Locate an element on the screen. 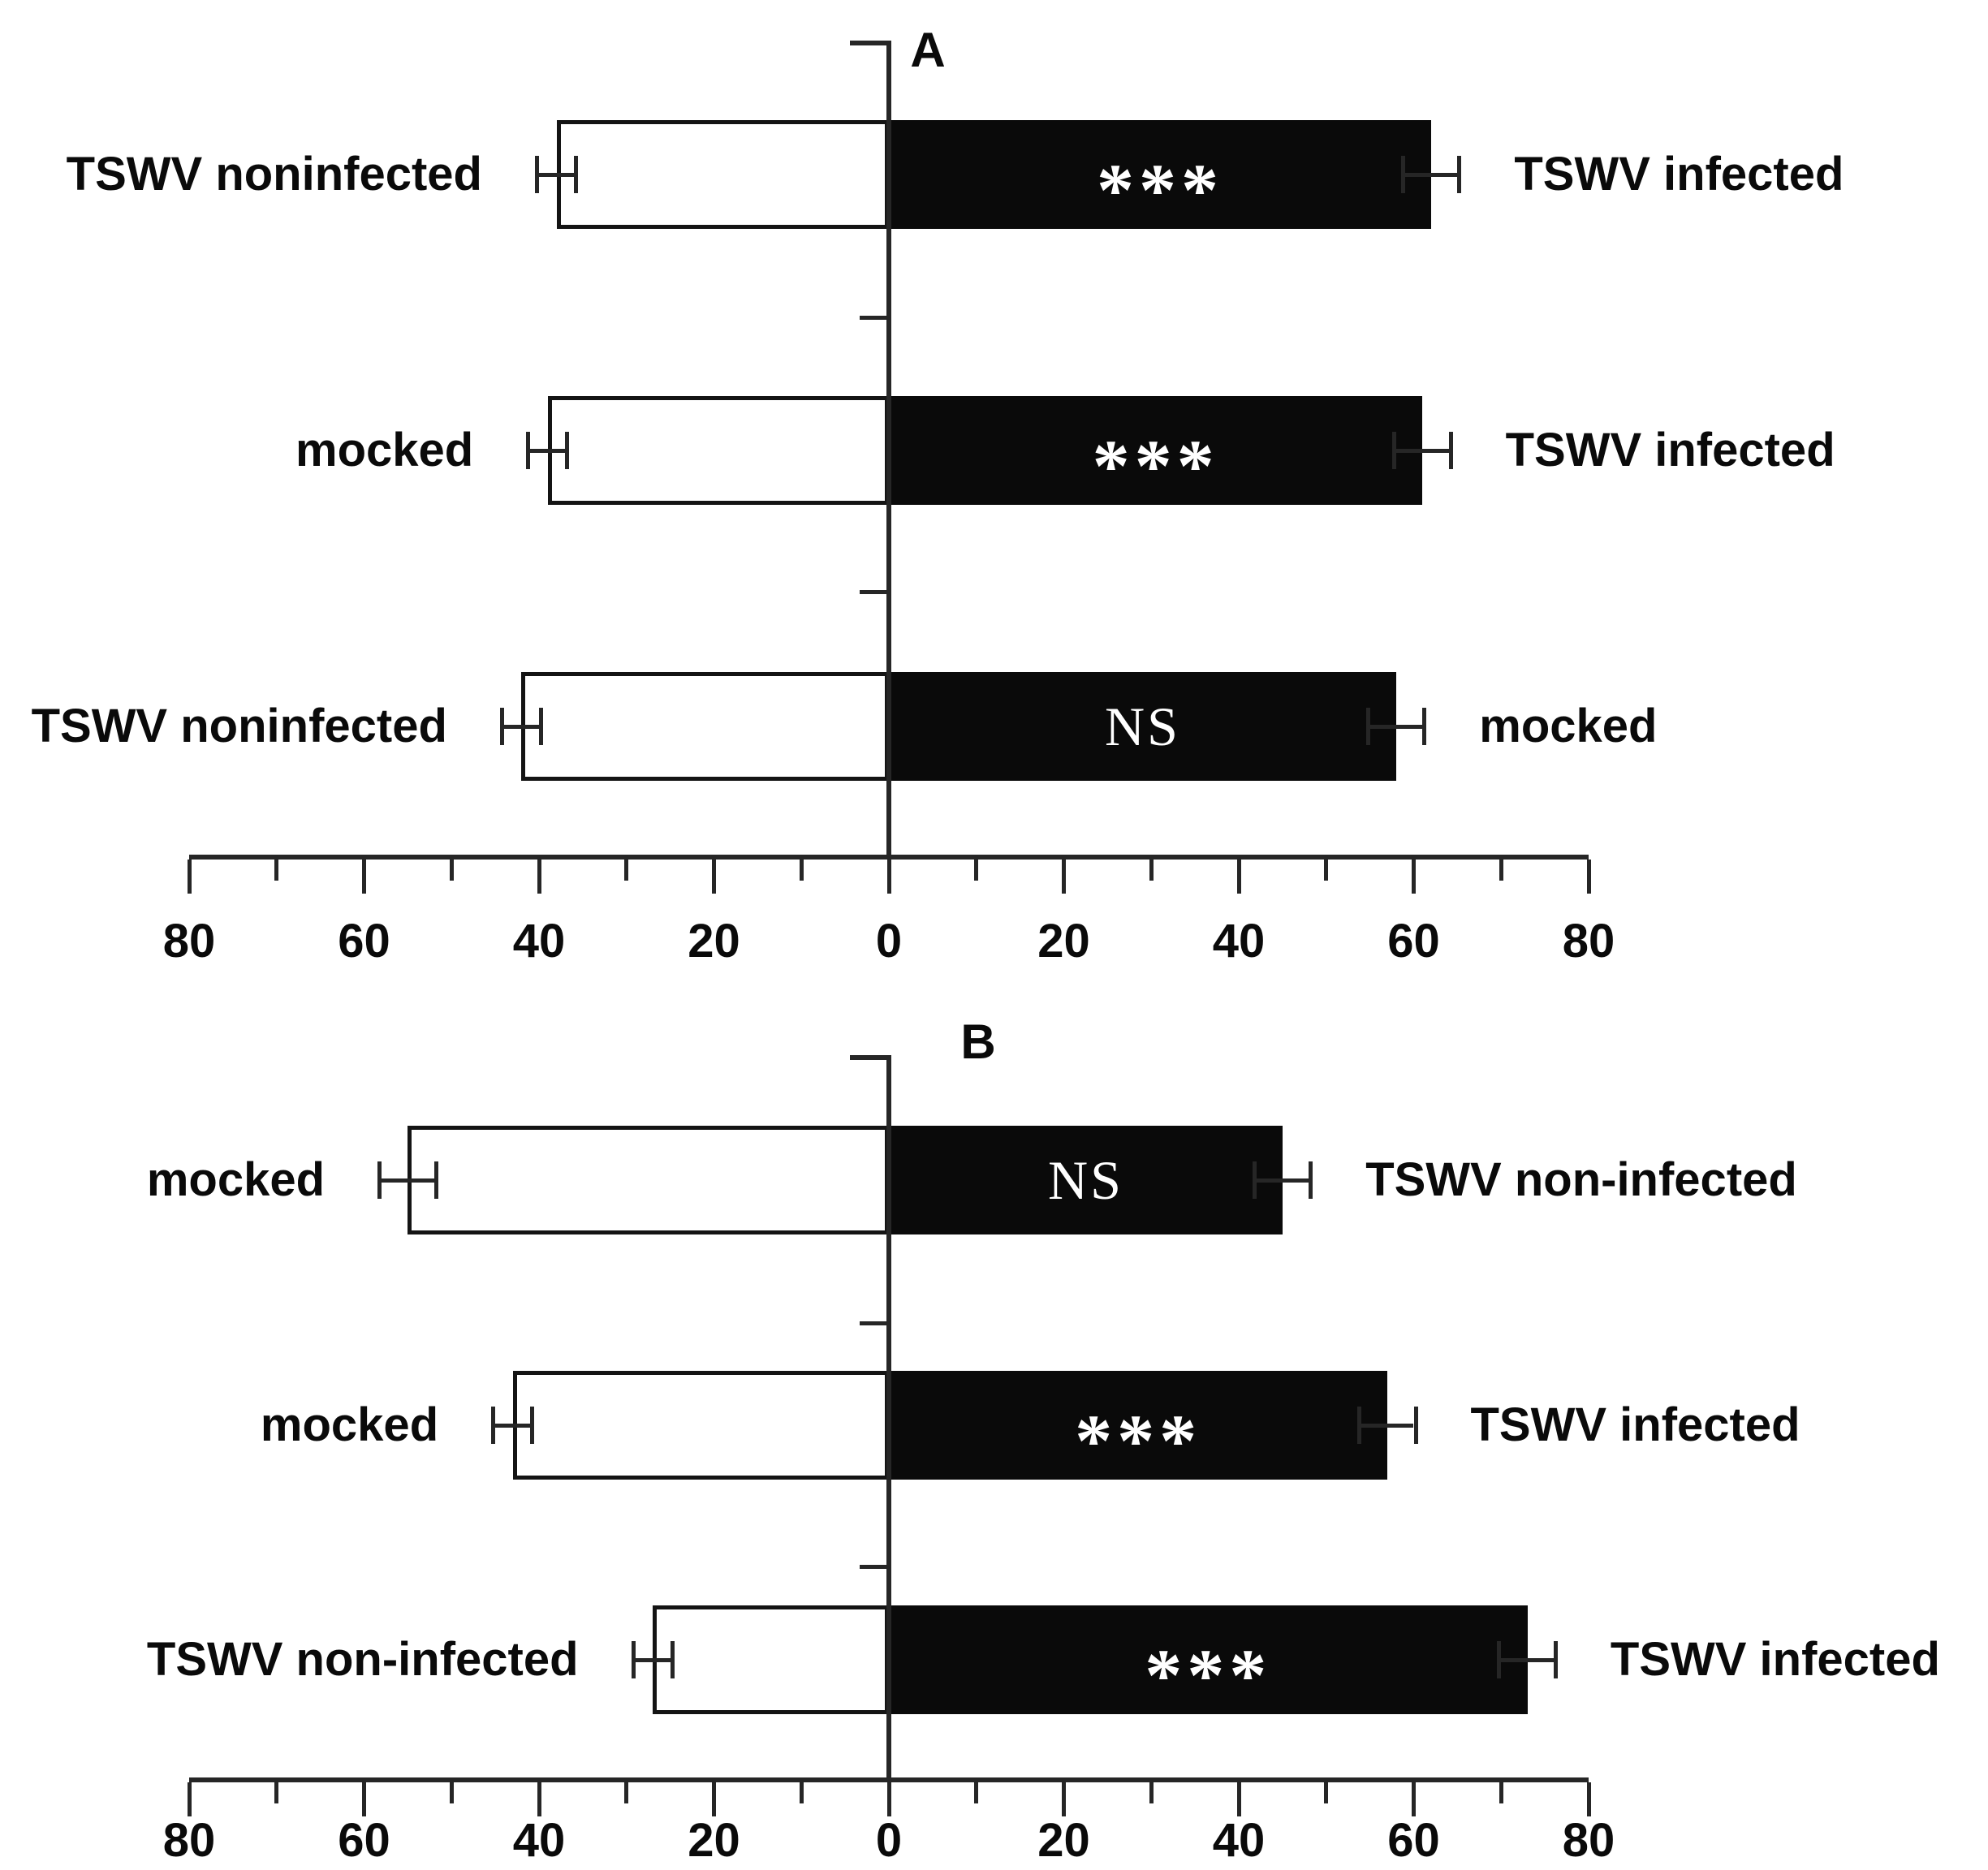  panel-B-x-tick--40 is located at coordinates (539, 1799).